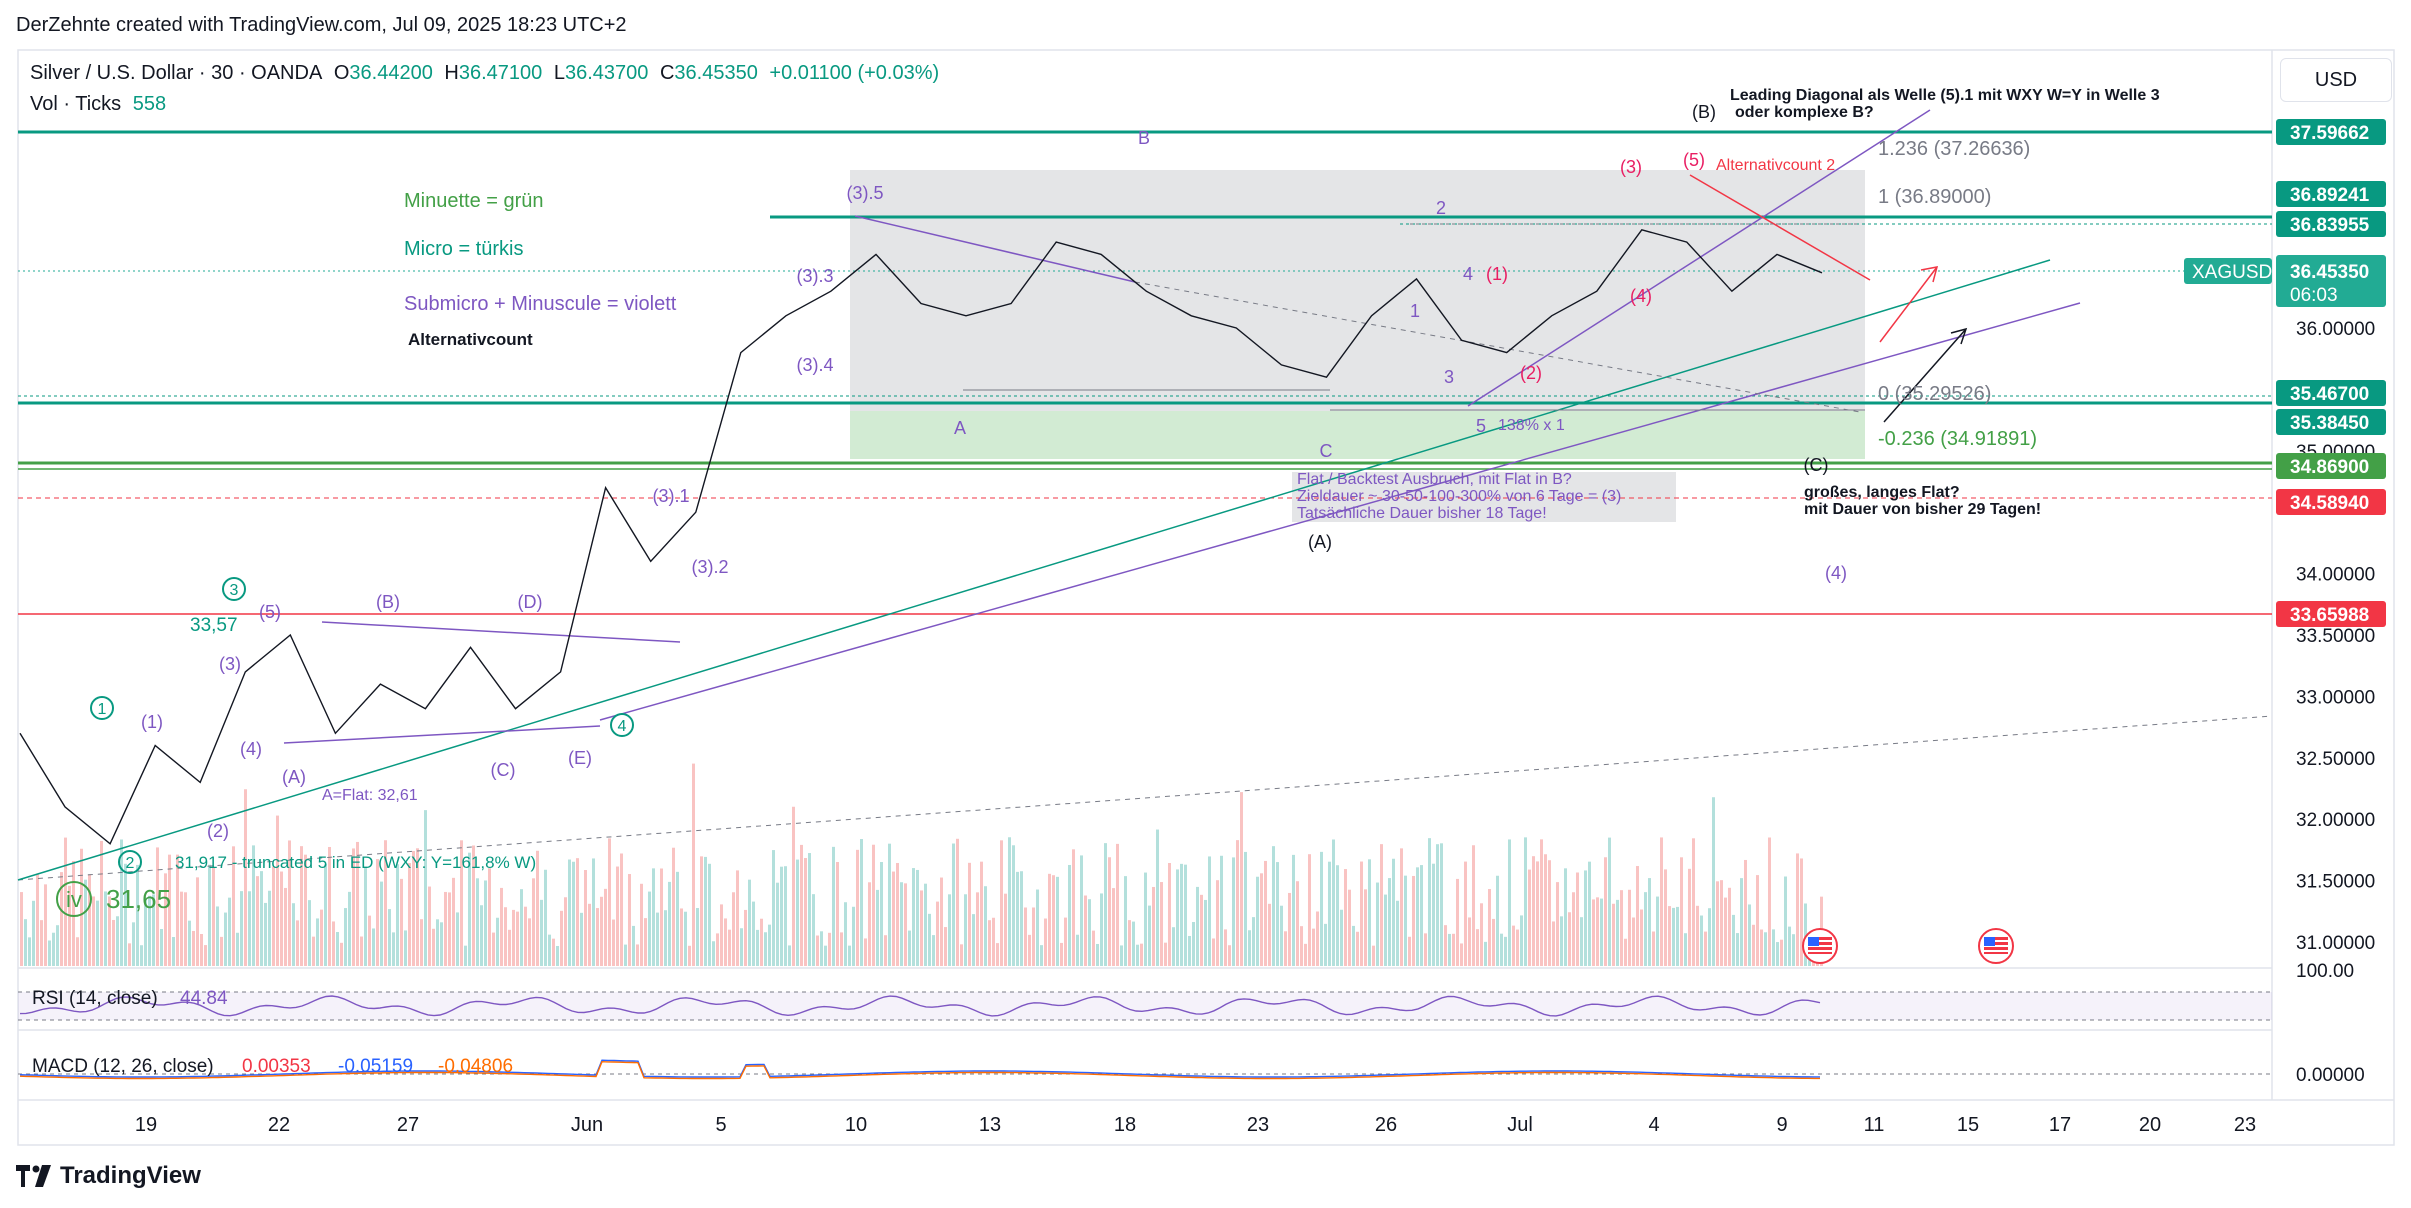  I want to click on tradingview-logo: TradingView, so click(108, 1176).